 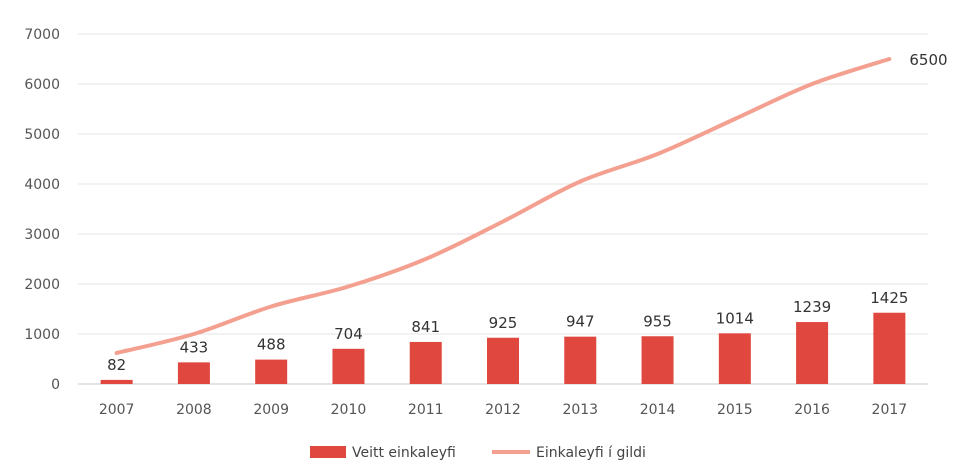 I want to click on x-tick-label: 2012, so click(x=503, y=410).